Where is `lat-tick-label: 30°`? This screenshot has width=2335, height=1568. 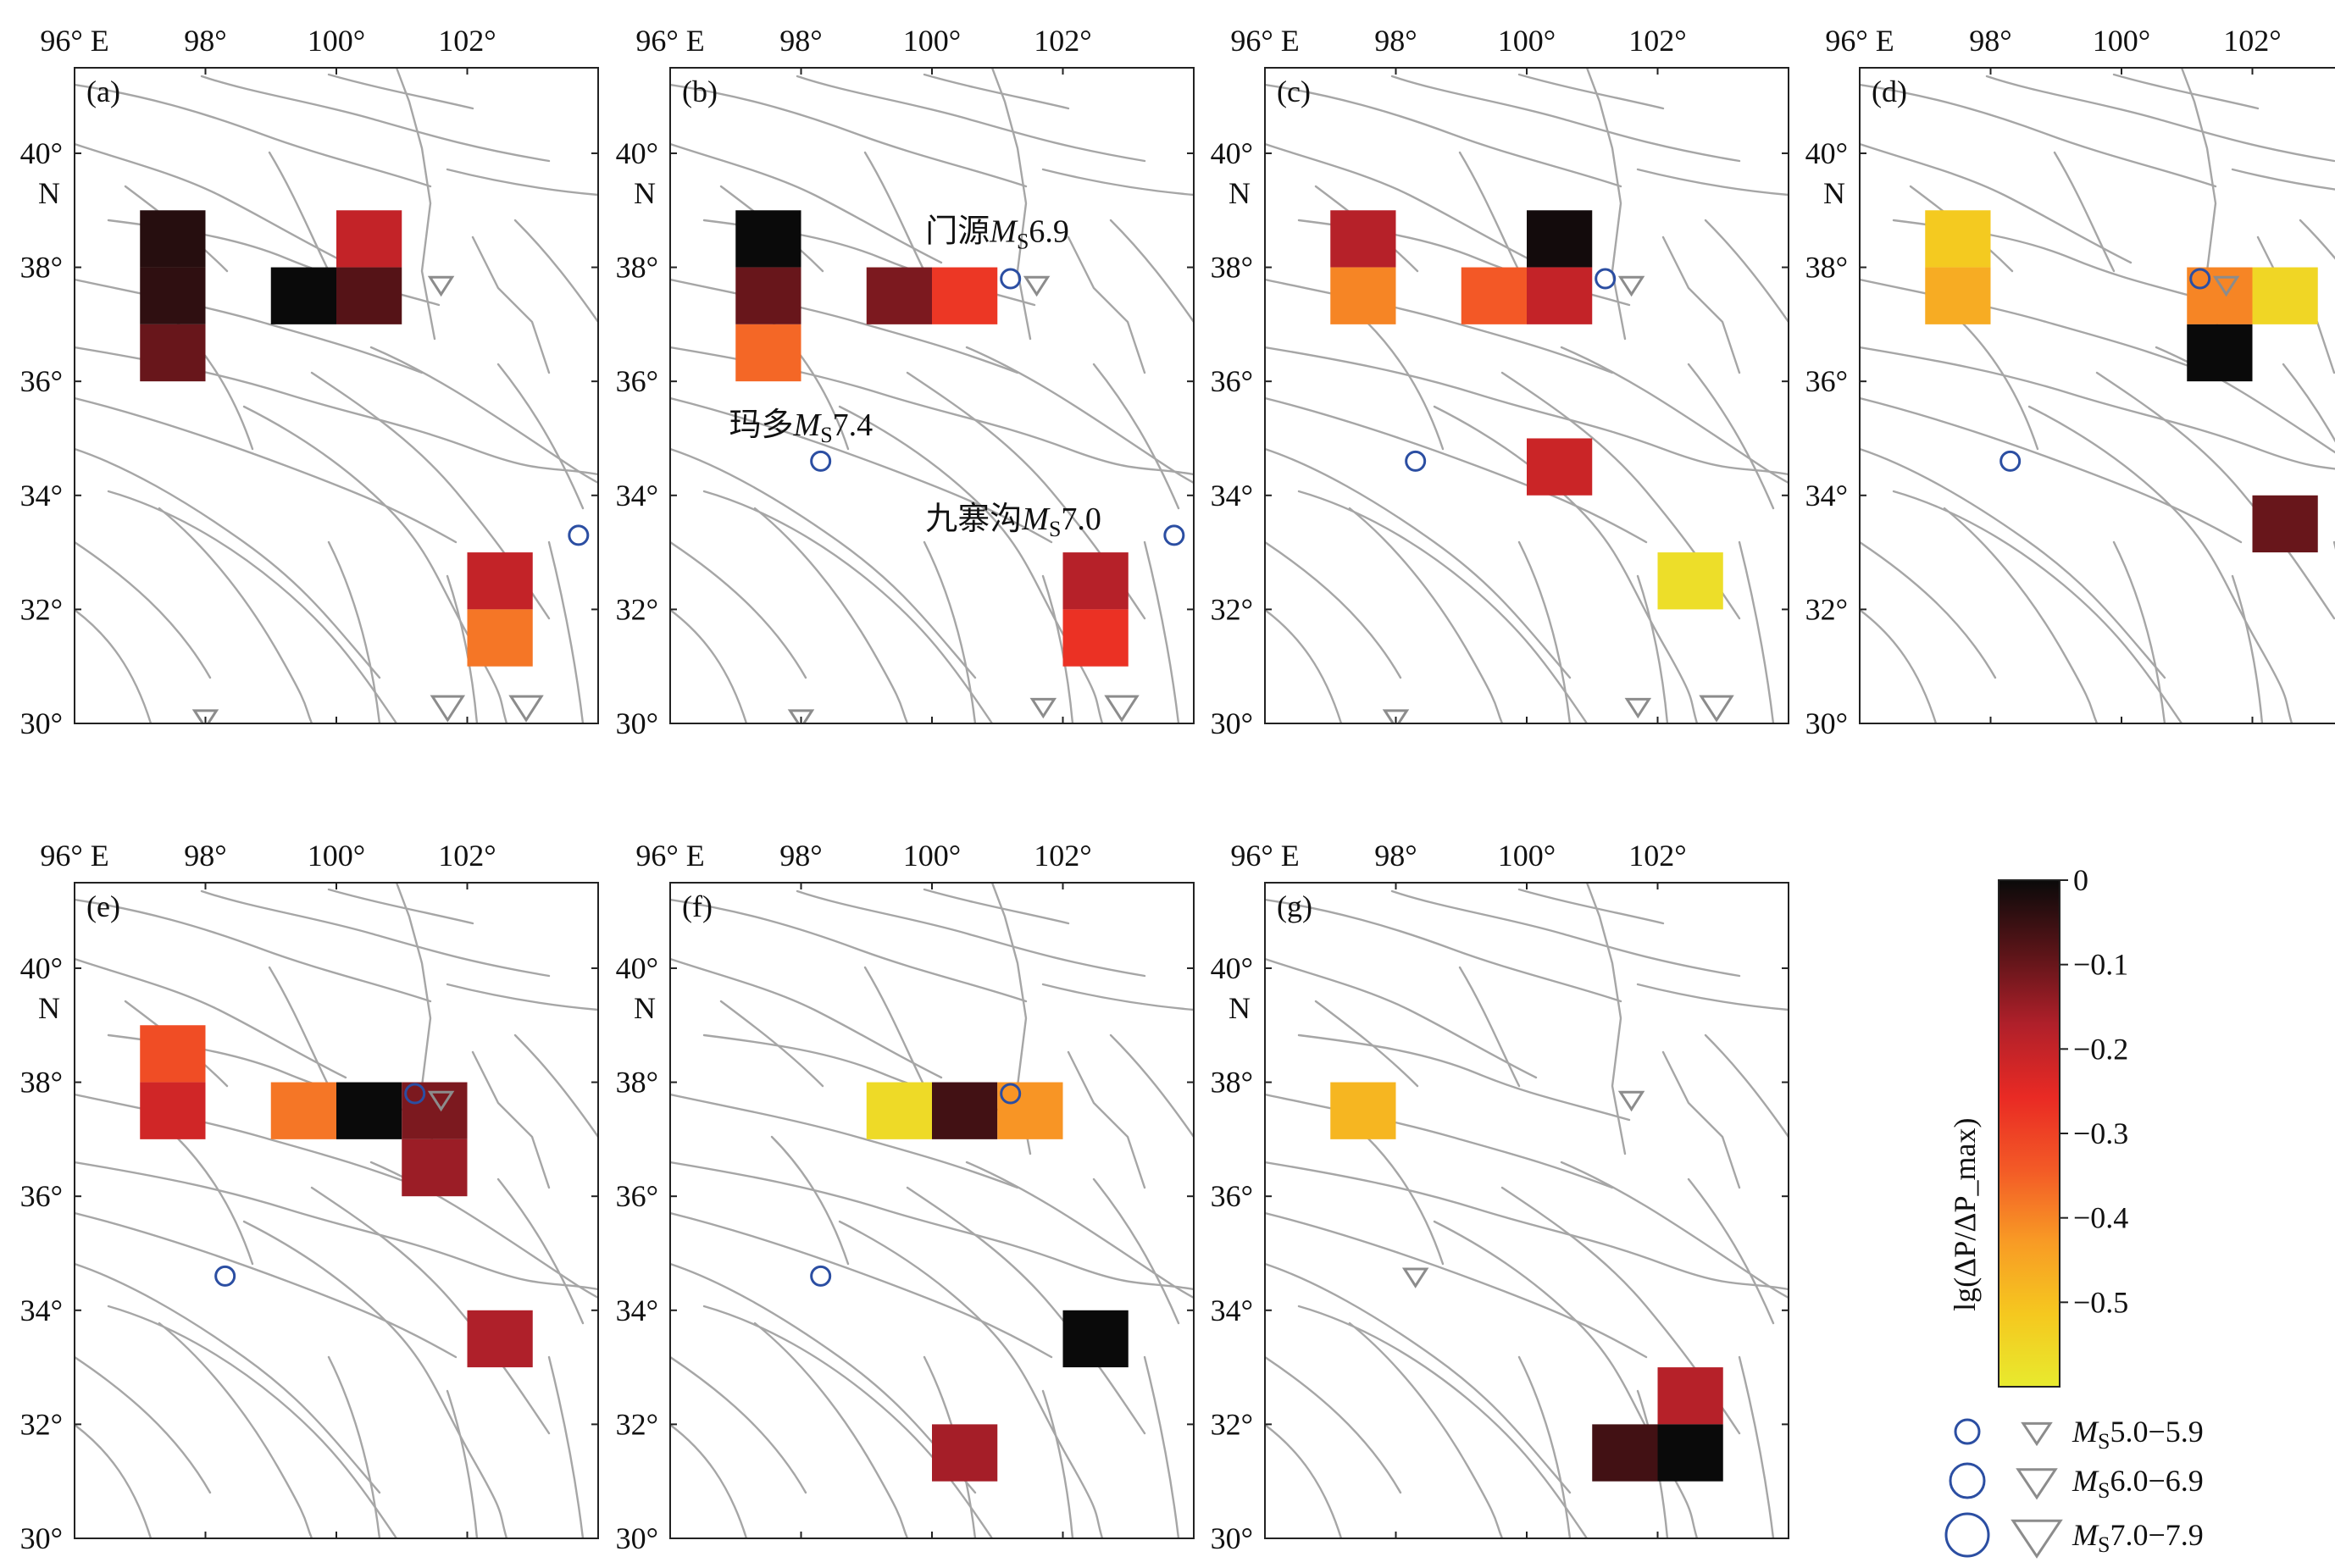
lat-tick-label: 30° is located at coordinates (42, 1538).